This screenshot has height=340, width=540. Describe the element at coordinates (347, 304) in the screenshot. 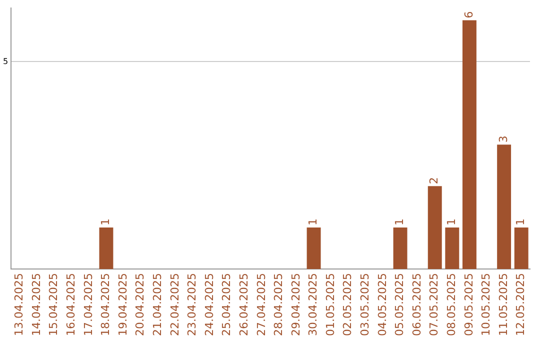

I see `x-tick-label: 02.05.2025` at that location.